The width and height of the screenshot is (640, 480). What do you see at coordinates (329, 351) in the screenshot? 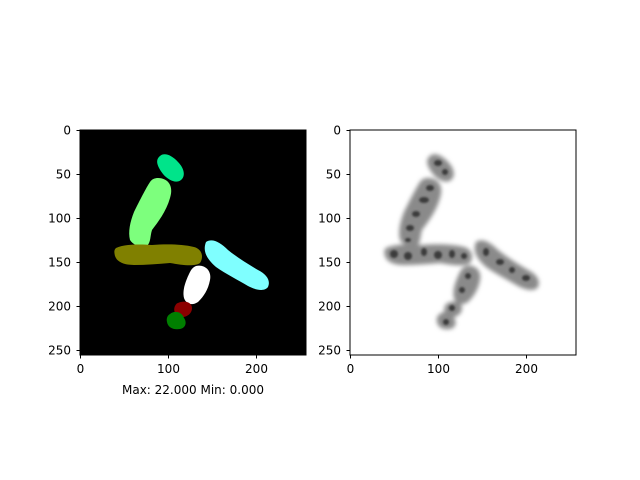
I see `grayscale-image-y-tick: 250` at bounding box center [329, 351].